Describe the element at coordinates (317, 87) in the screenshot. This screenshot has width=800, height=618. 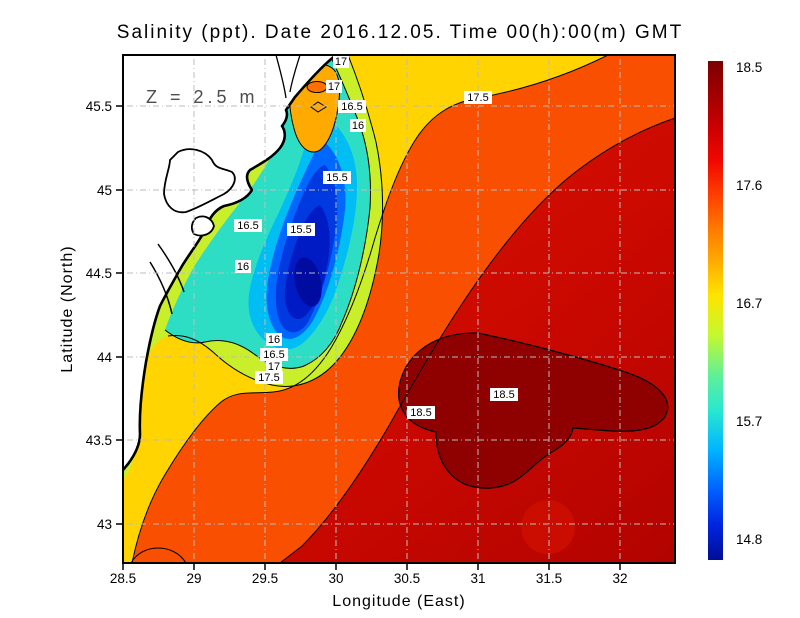
I see `contour-17.5-closed-ellipse` at that location.